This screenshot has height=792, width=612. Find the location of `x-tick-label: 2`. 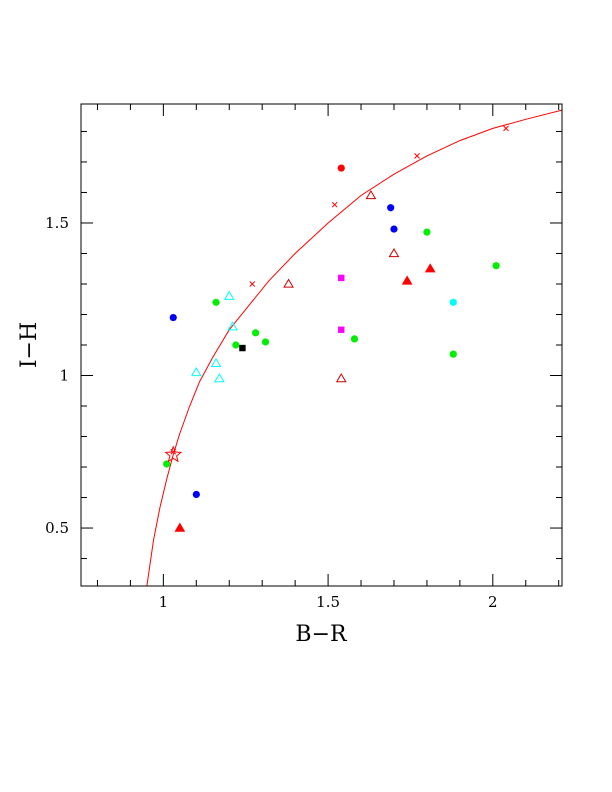

x-tick-label: 2 is located at coordinates (493, 602).